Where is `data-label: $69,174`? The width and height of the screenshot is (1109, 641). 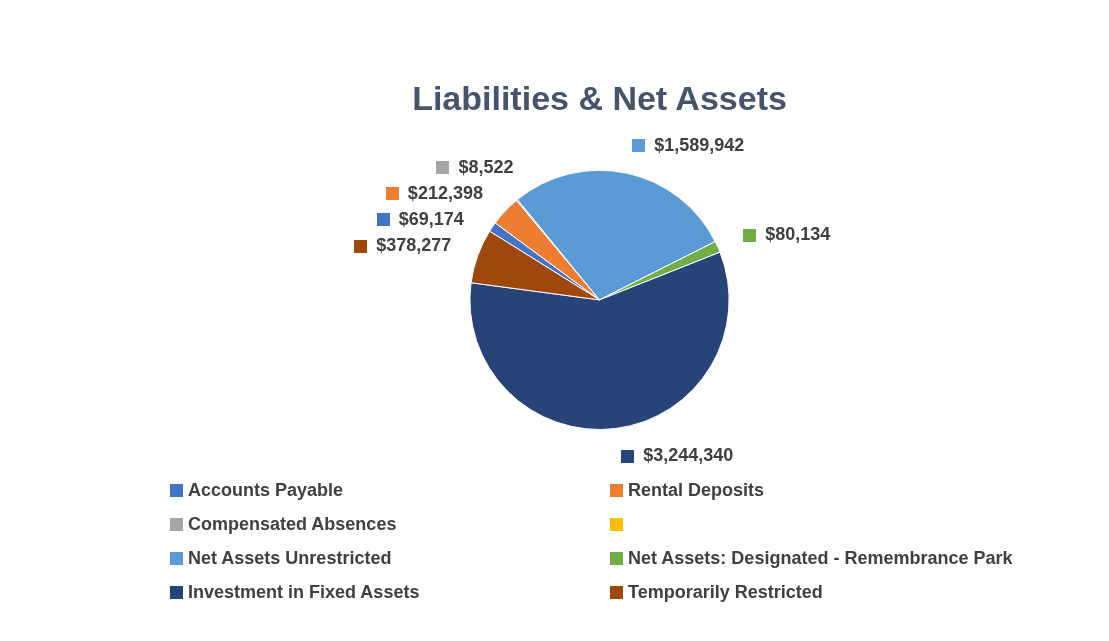
data-label: $69,174 is located at coordinates (431, 218).